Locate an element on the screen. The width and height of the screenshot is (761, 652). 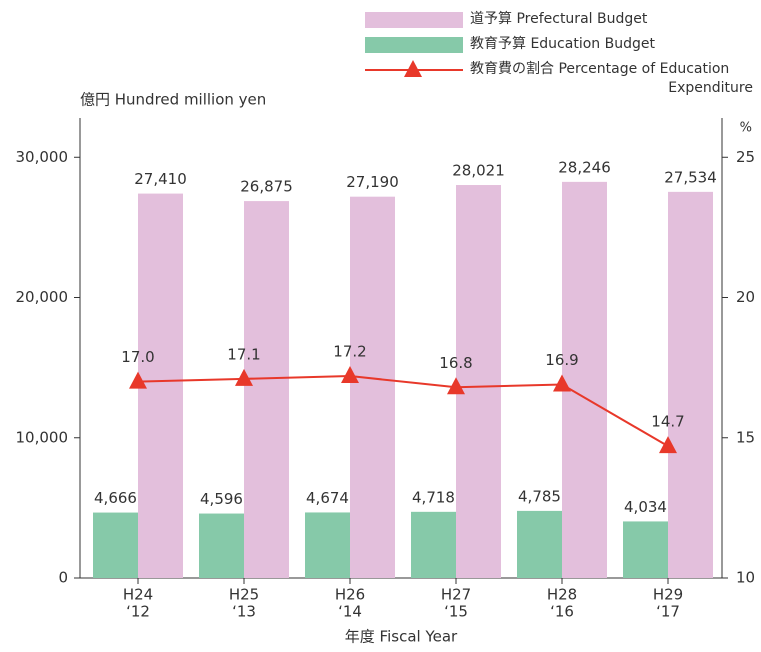
data-label: 14.7 is located at coordinates (667, 422).